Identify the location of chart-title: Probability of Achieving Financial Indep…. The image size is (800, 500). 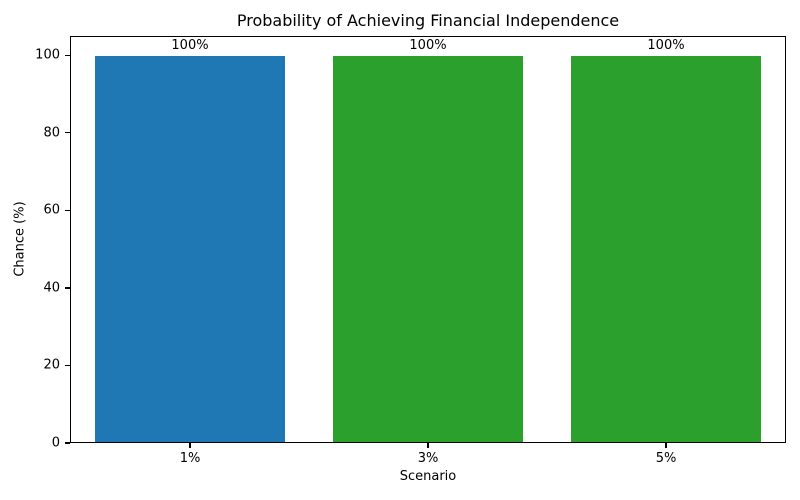
(428, 20).